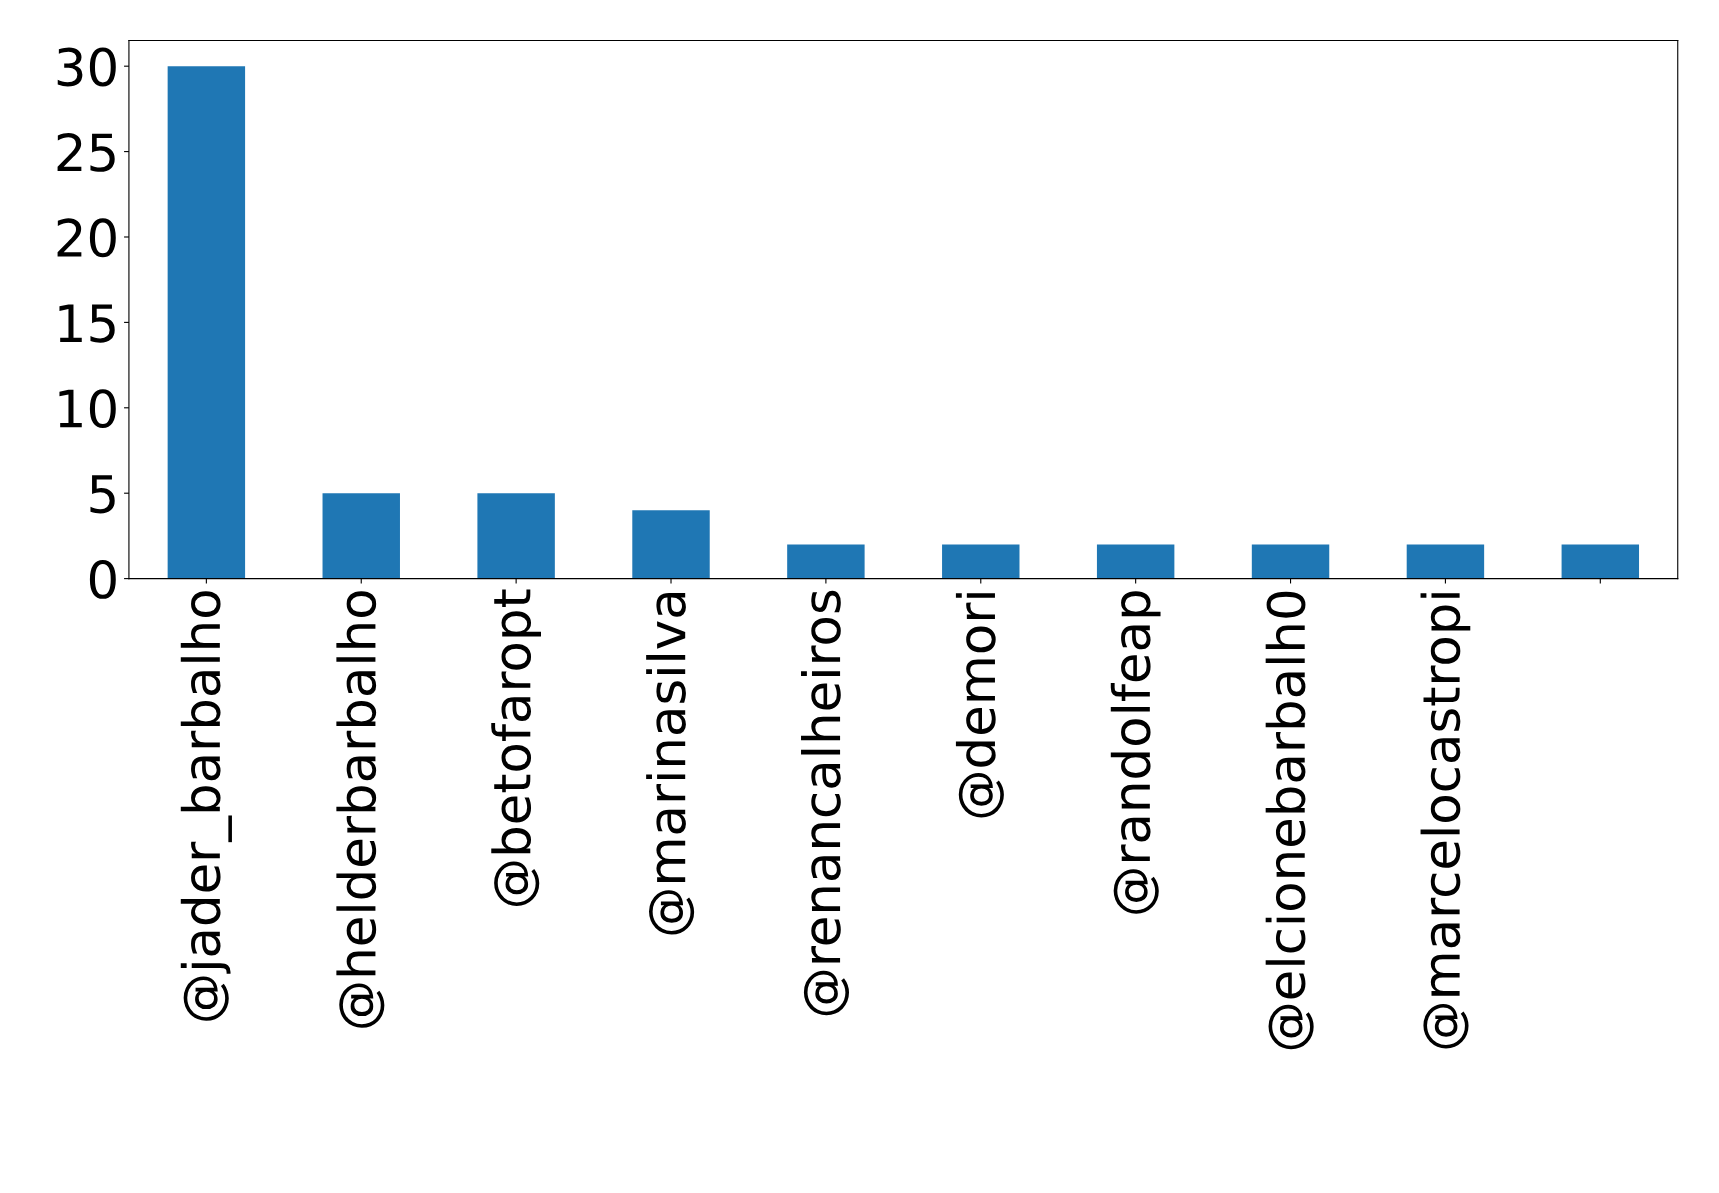 Image resolution: width=1719 pixels, height=1193 pixels. What do you see at coordinates (516, 747) in the screenshot?
I see `x-tick-label: @betofaropt` at bounding box center [516, 747].